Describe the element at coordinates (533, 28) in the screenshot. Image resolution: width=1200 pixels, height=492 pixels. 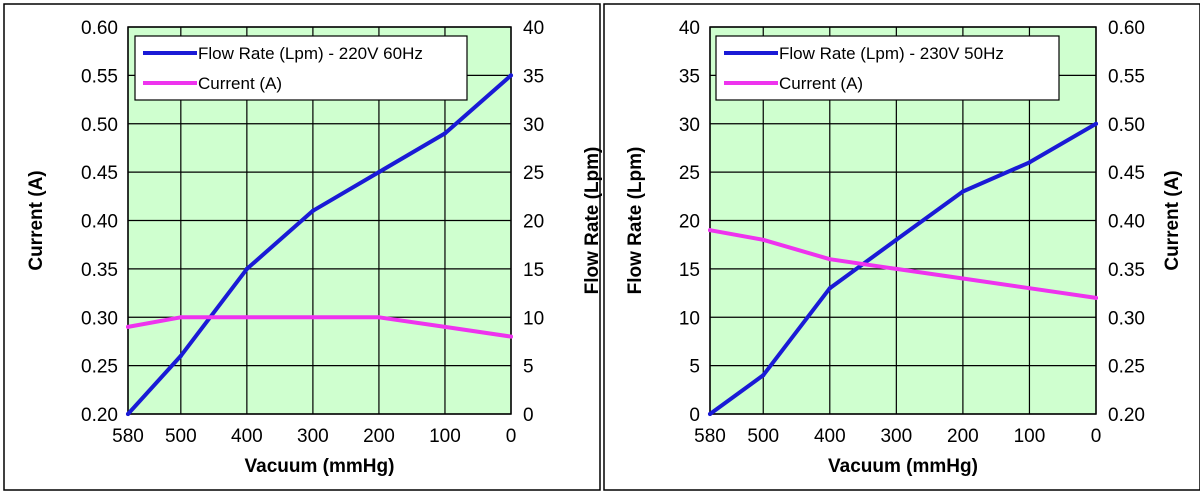
I see `y-right-tick-label: 40` at that location.